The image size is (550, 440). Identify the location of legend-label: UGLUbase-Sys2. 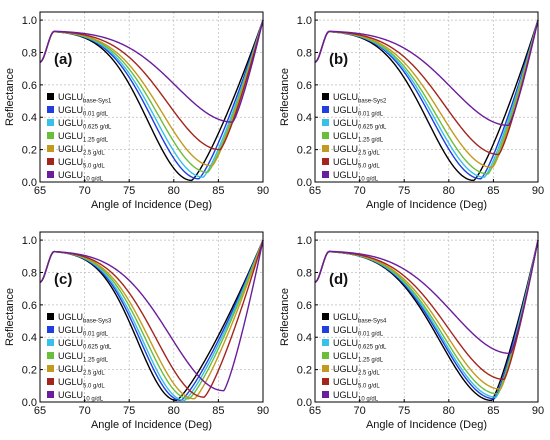
(360, 98).